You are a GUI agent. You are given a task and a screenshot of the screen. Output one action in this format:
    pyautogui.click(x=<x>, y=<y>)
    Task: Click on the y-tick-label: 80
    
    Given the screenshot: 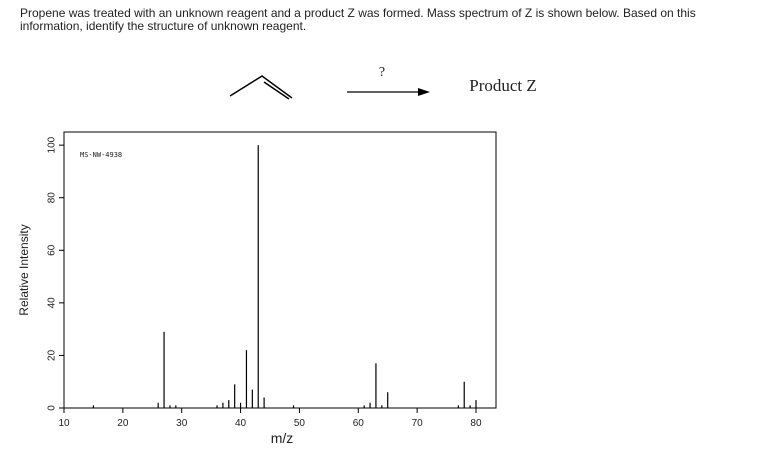 What is the action you would take?
    pyautogui.click(x=52, y=198)
    